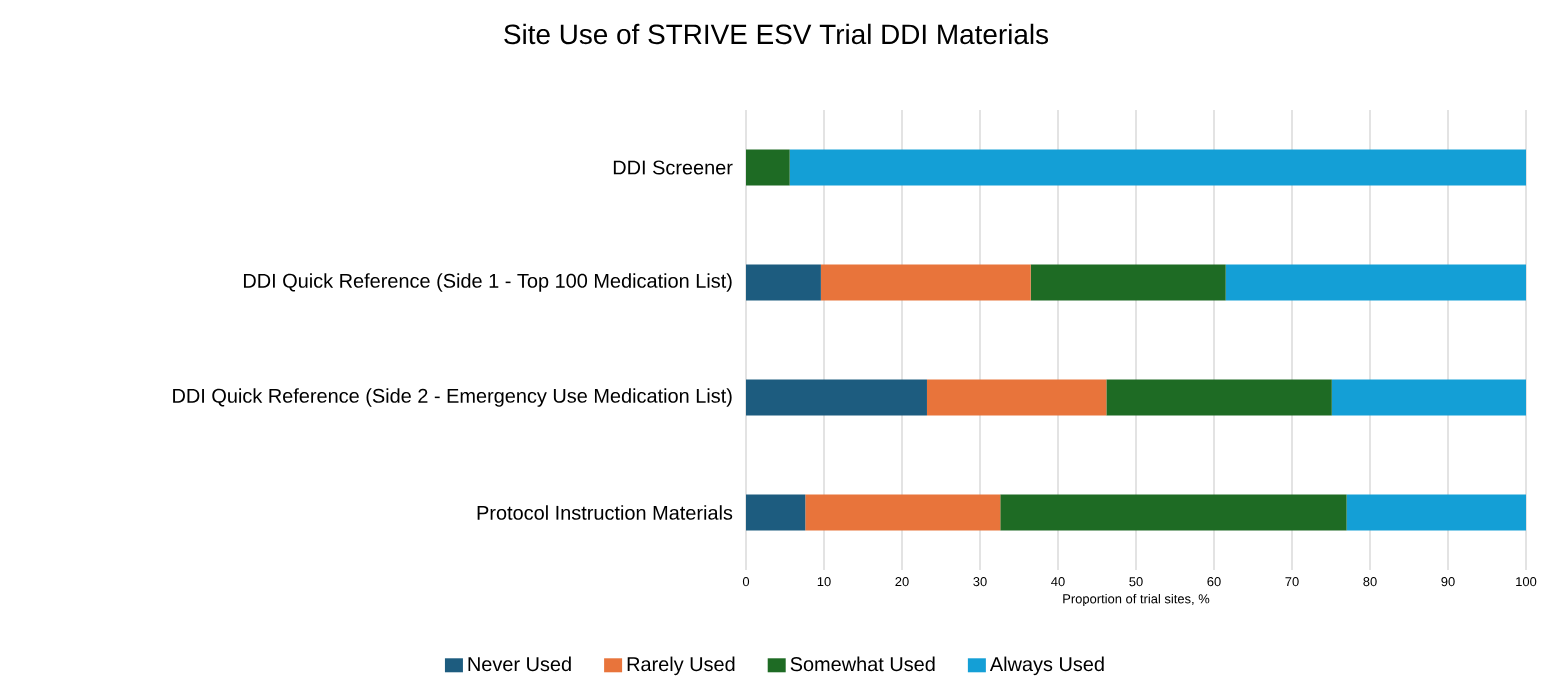 The image size is (1554, 690). What do you see at coordinates (519, 664) in the screenshot?
I see `legend-label: Never Used` at bounding box center [519, 664].